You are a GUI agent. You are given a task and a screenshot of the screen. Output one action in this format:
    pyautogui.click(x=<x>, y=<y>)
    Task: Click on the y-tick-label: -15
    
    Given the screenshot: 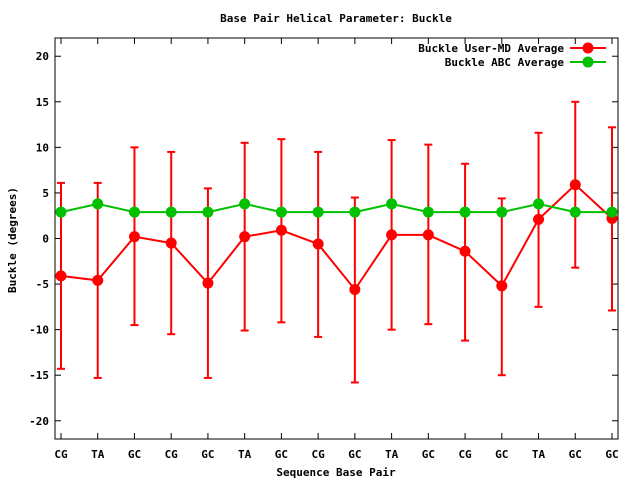 What is the action you would take?
    pyautogui.click(x=39, y=375)
    